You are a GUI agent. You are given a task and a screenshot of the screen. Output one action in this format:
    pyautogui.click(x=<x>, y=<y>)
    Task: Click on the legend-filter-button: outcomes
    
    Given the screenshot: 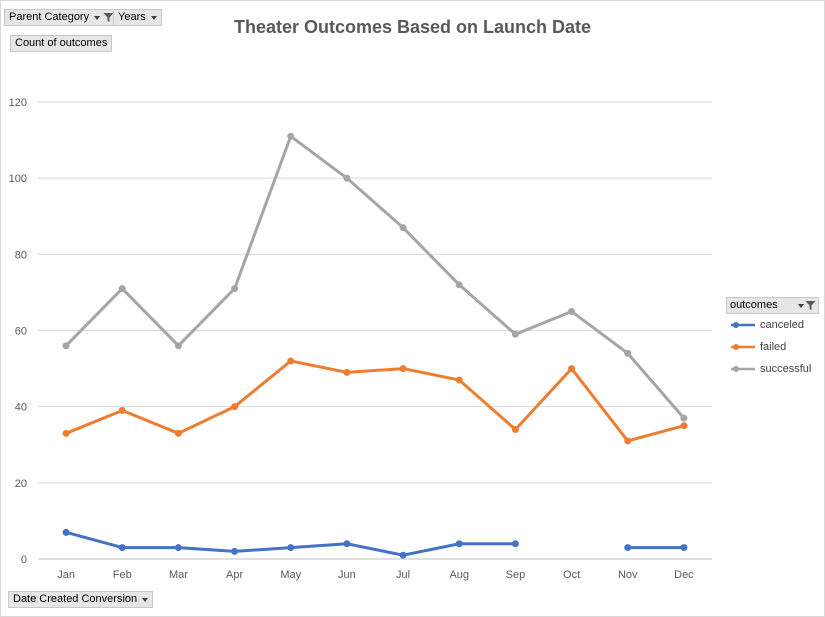 What is the action you would take?
    pyautogui.click(x=772, y=305)
    